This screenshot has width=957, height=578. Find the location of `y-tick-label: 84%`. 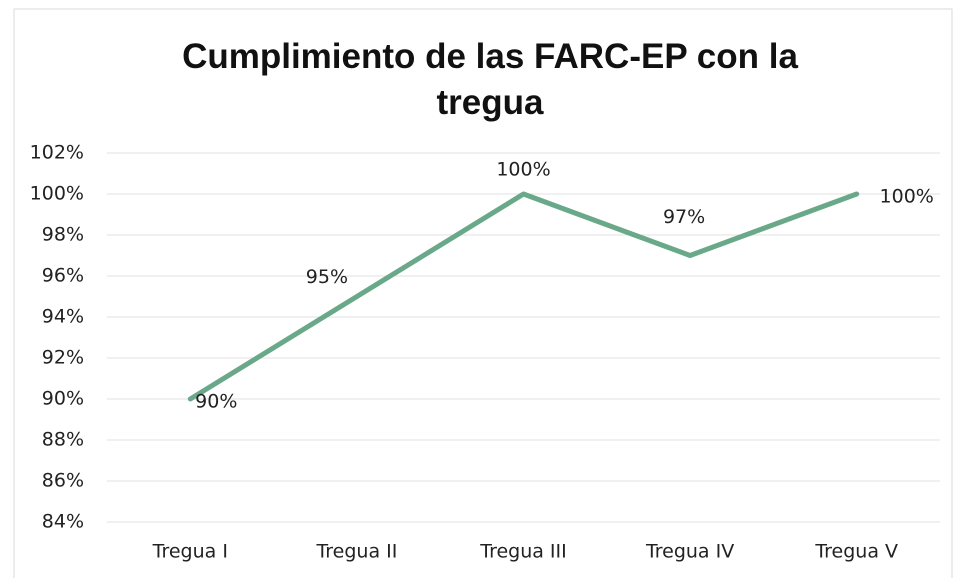

y-tick-label: 84% is located at coordinates (63, 522).